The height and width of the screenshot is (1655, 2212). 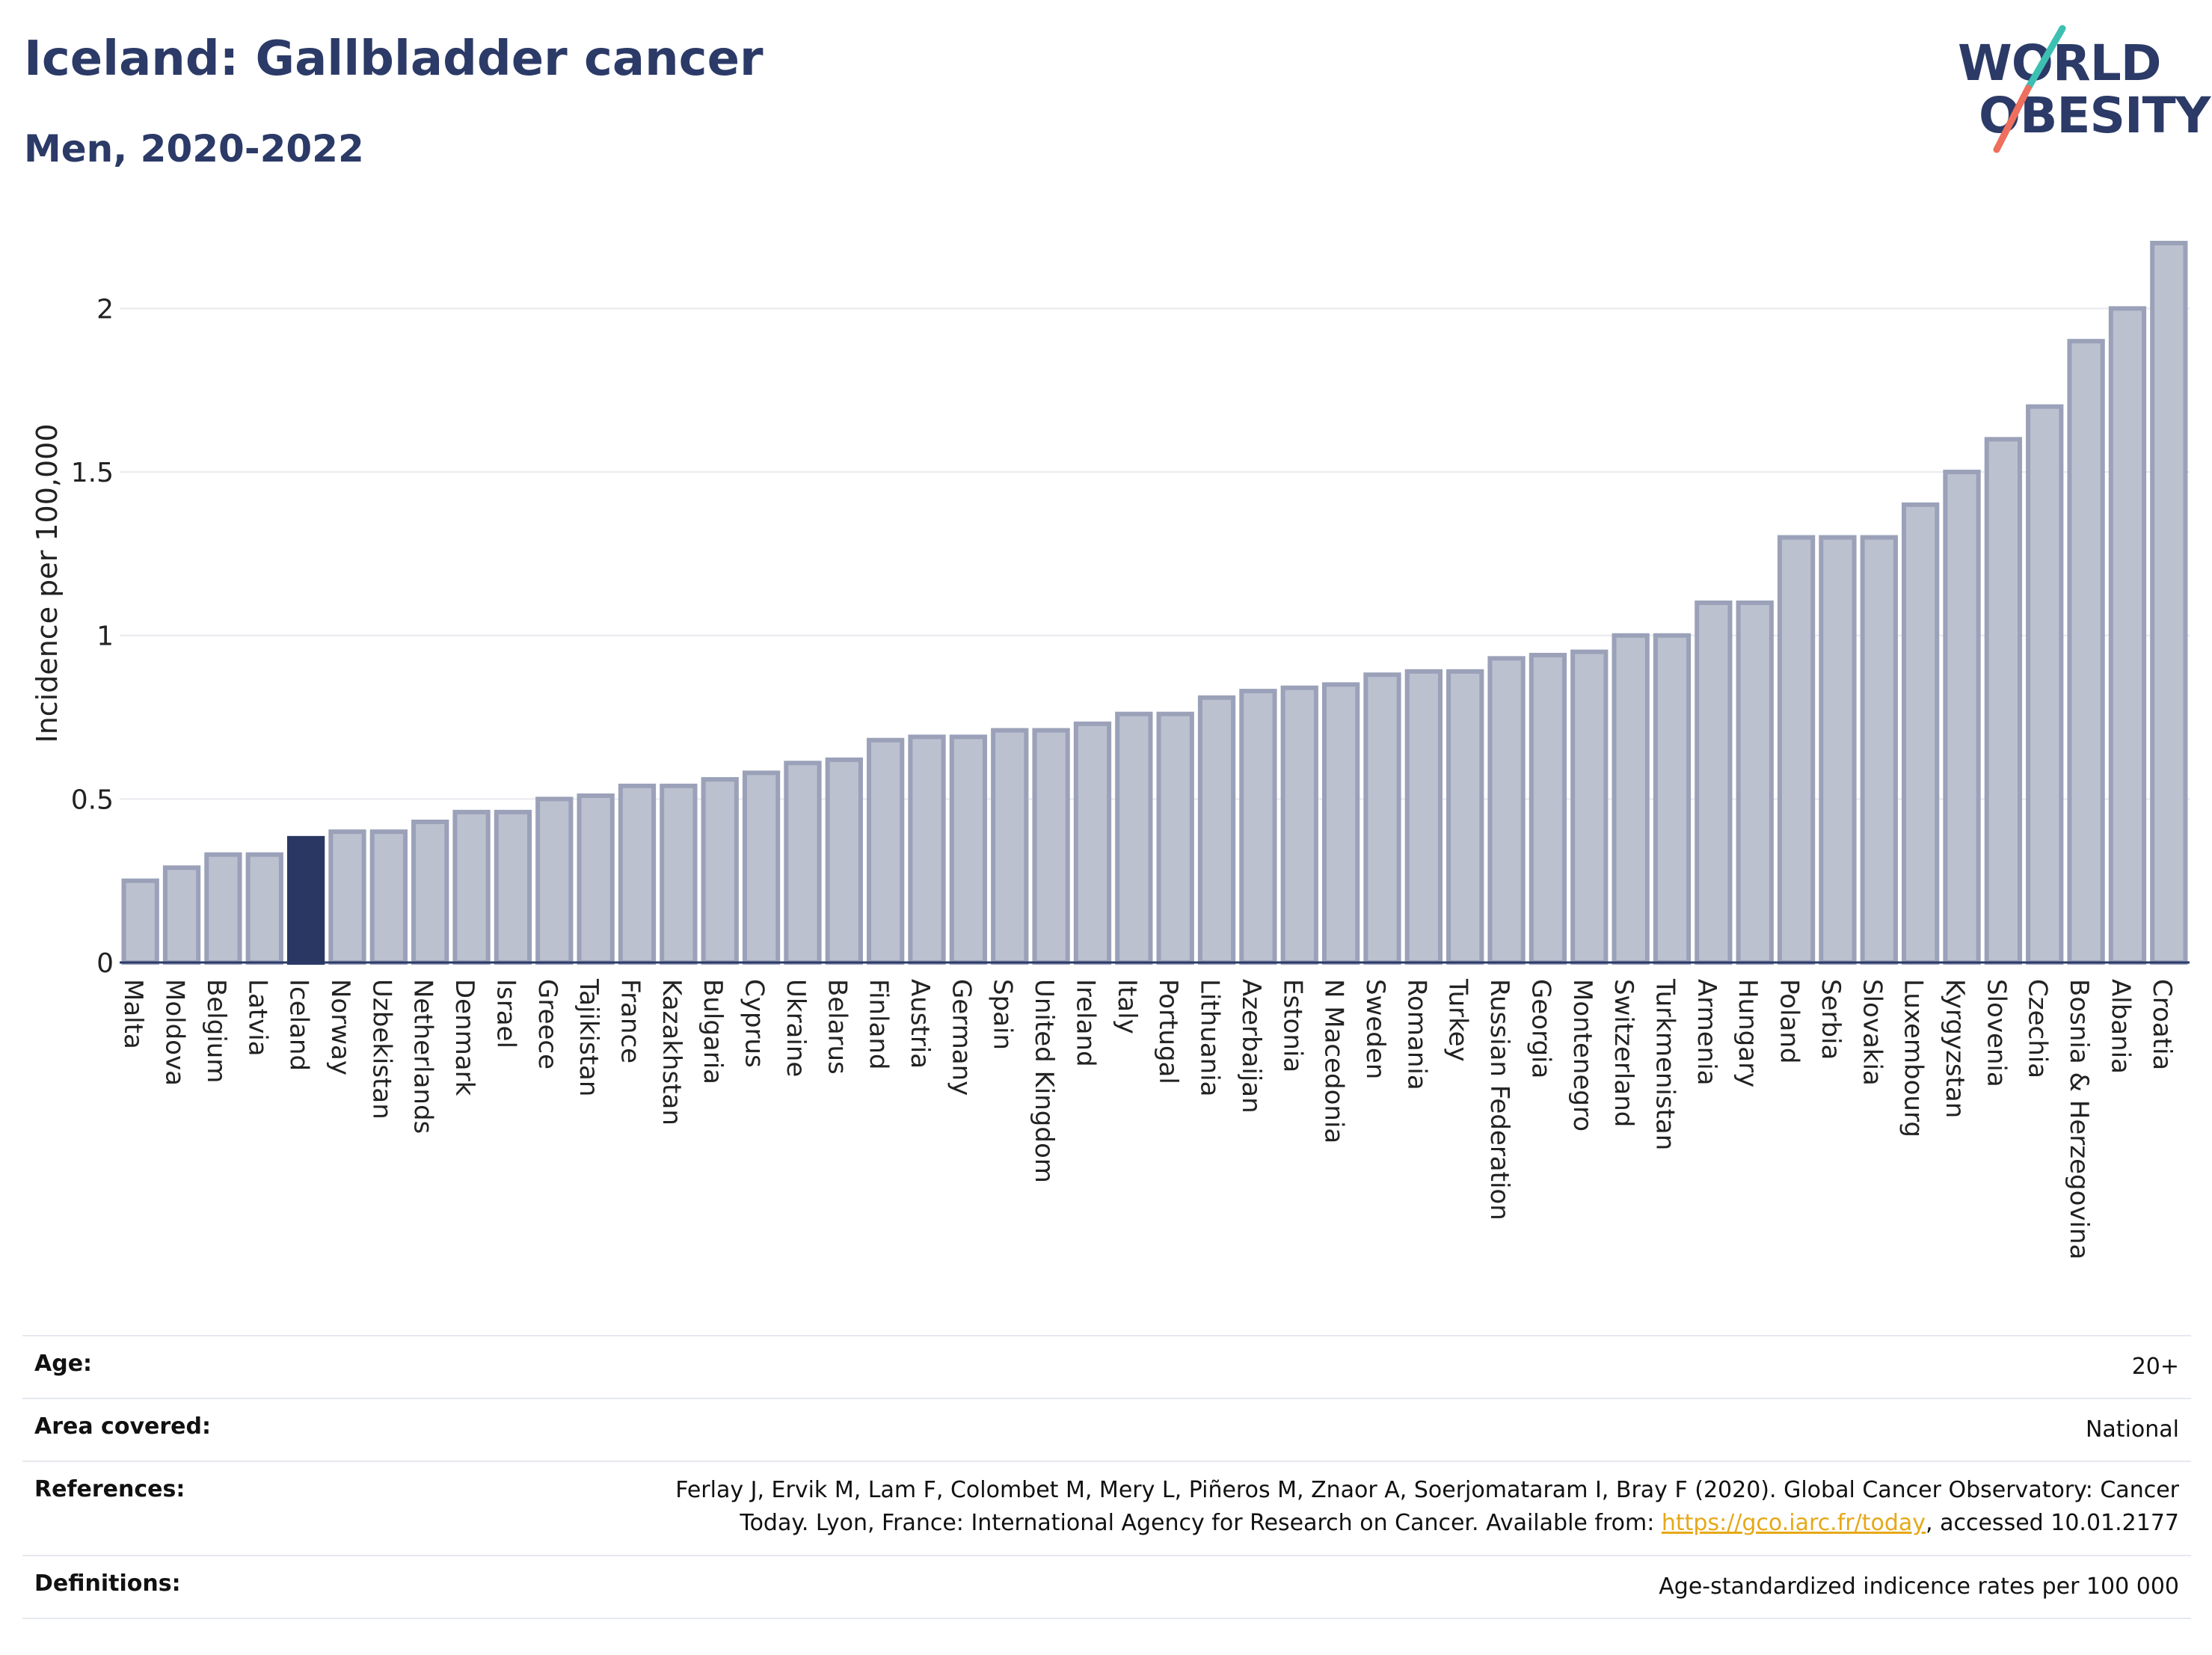 What do you see at coordinates (754, 1023) in the screenshot?
I see `x-tick-label: Cyprus` at bounding box center [754, 1023].